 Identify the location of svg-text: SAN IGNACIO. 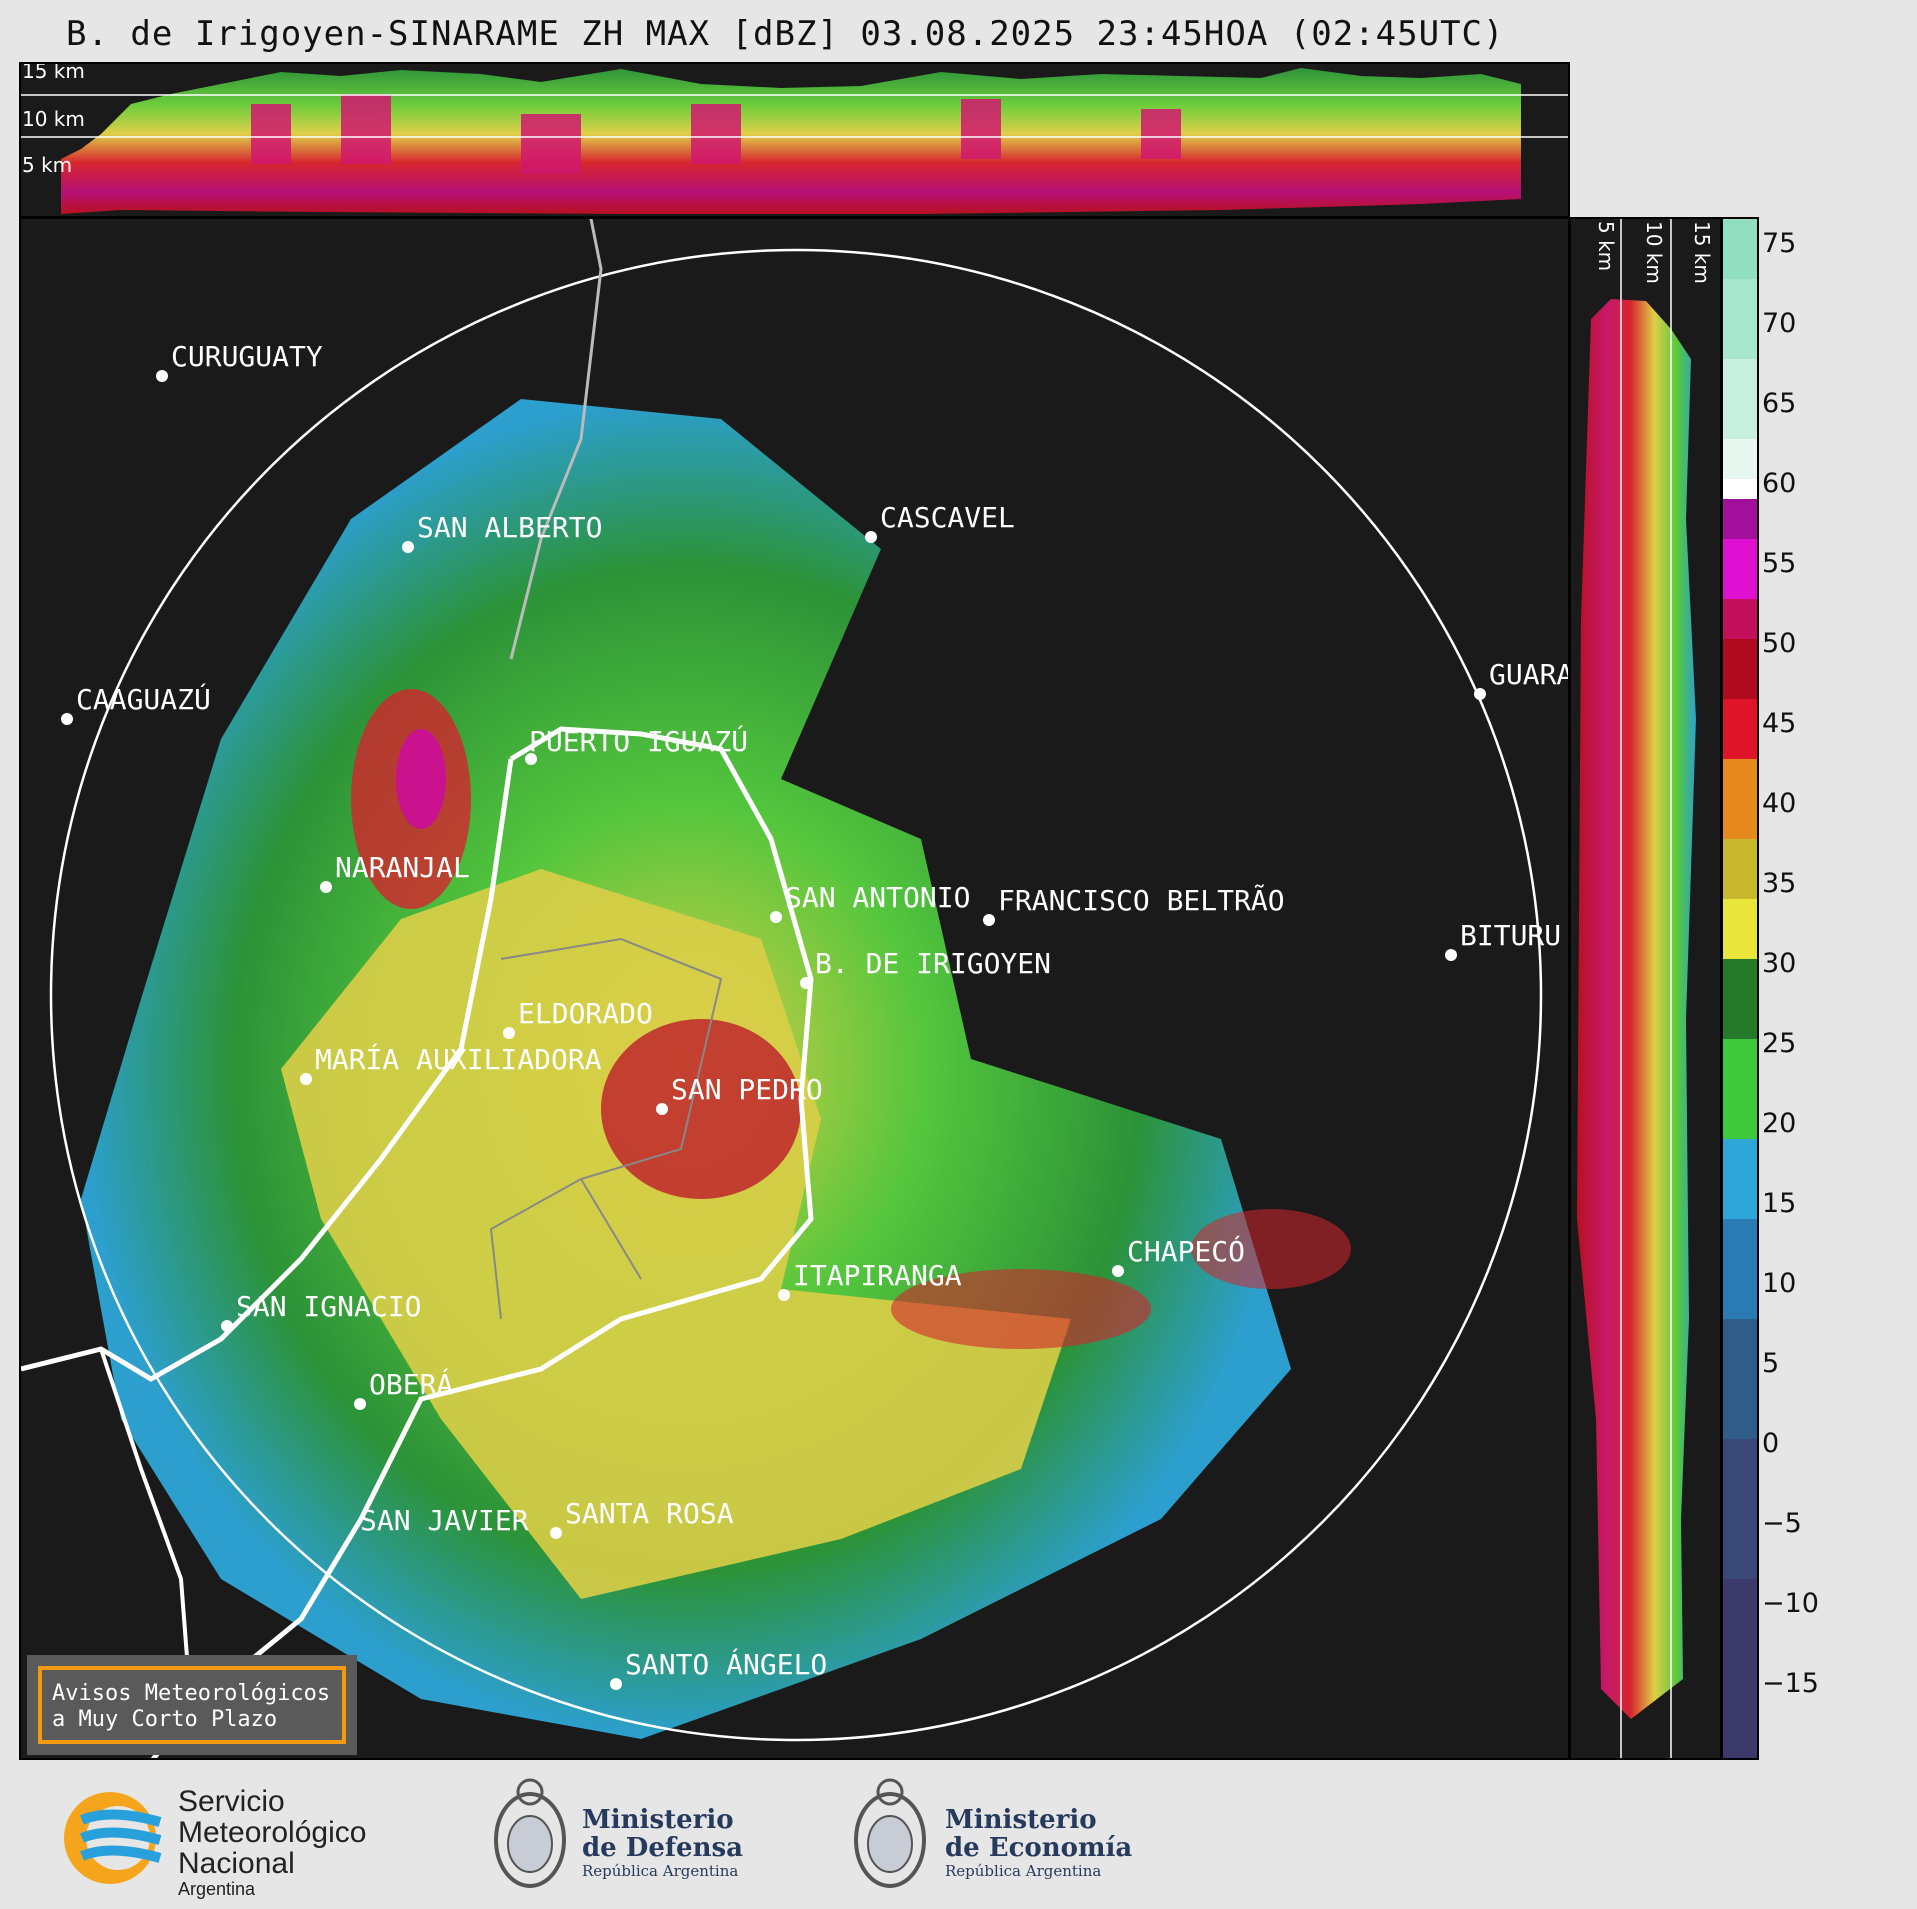
(328, 1306).